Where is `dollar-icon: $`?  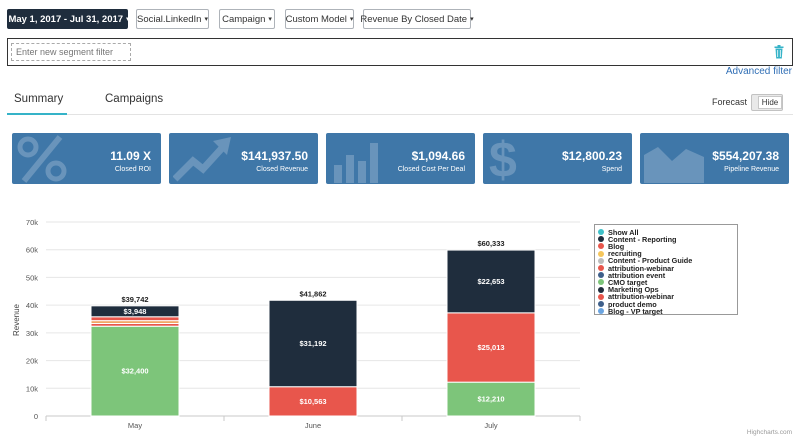
dollar-icon: $ is located at coordinates (503, 159).